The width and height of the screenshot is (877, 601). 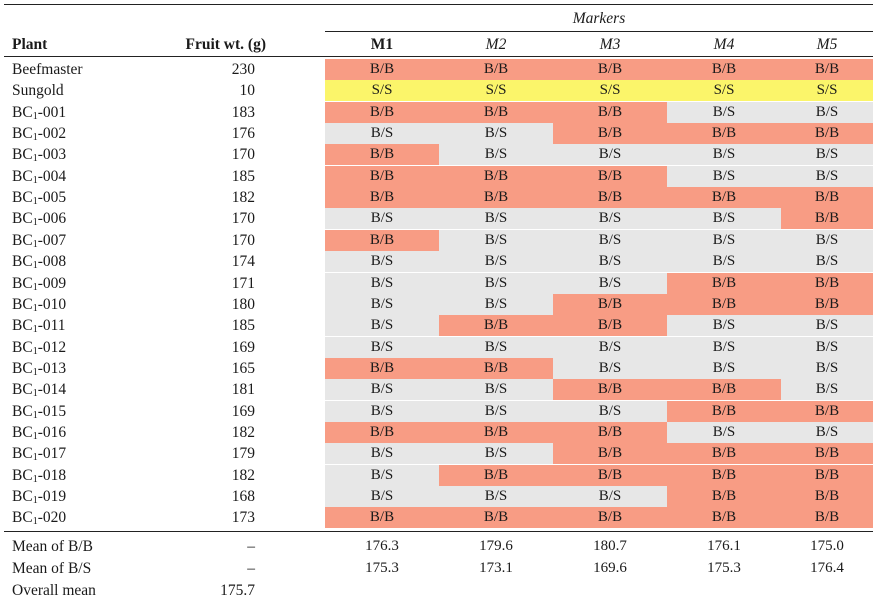 I want to click on markers-rule, so click(x=599, y=31).